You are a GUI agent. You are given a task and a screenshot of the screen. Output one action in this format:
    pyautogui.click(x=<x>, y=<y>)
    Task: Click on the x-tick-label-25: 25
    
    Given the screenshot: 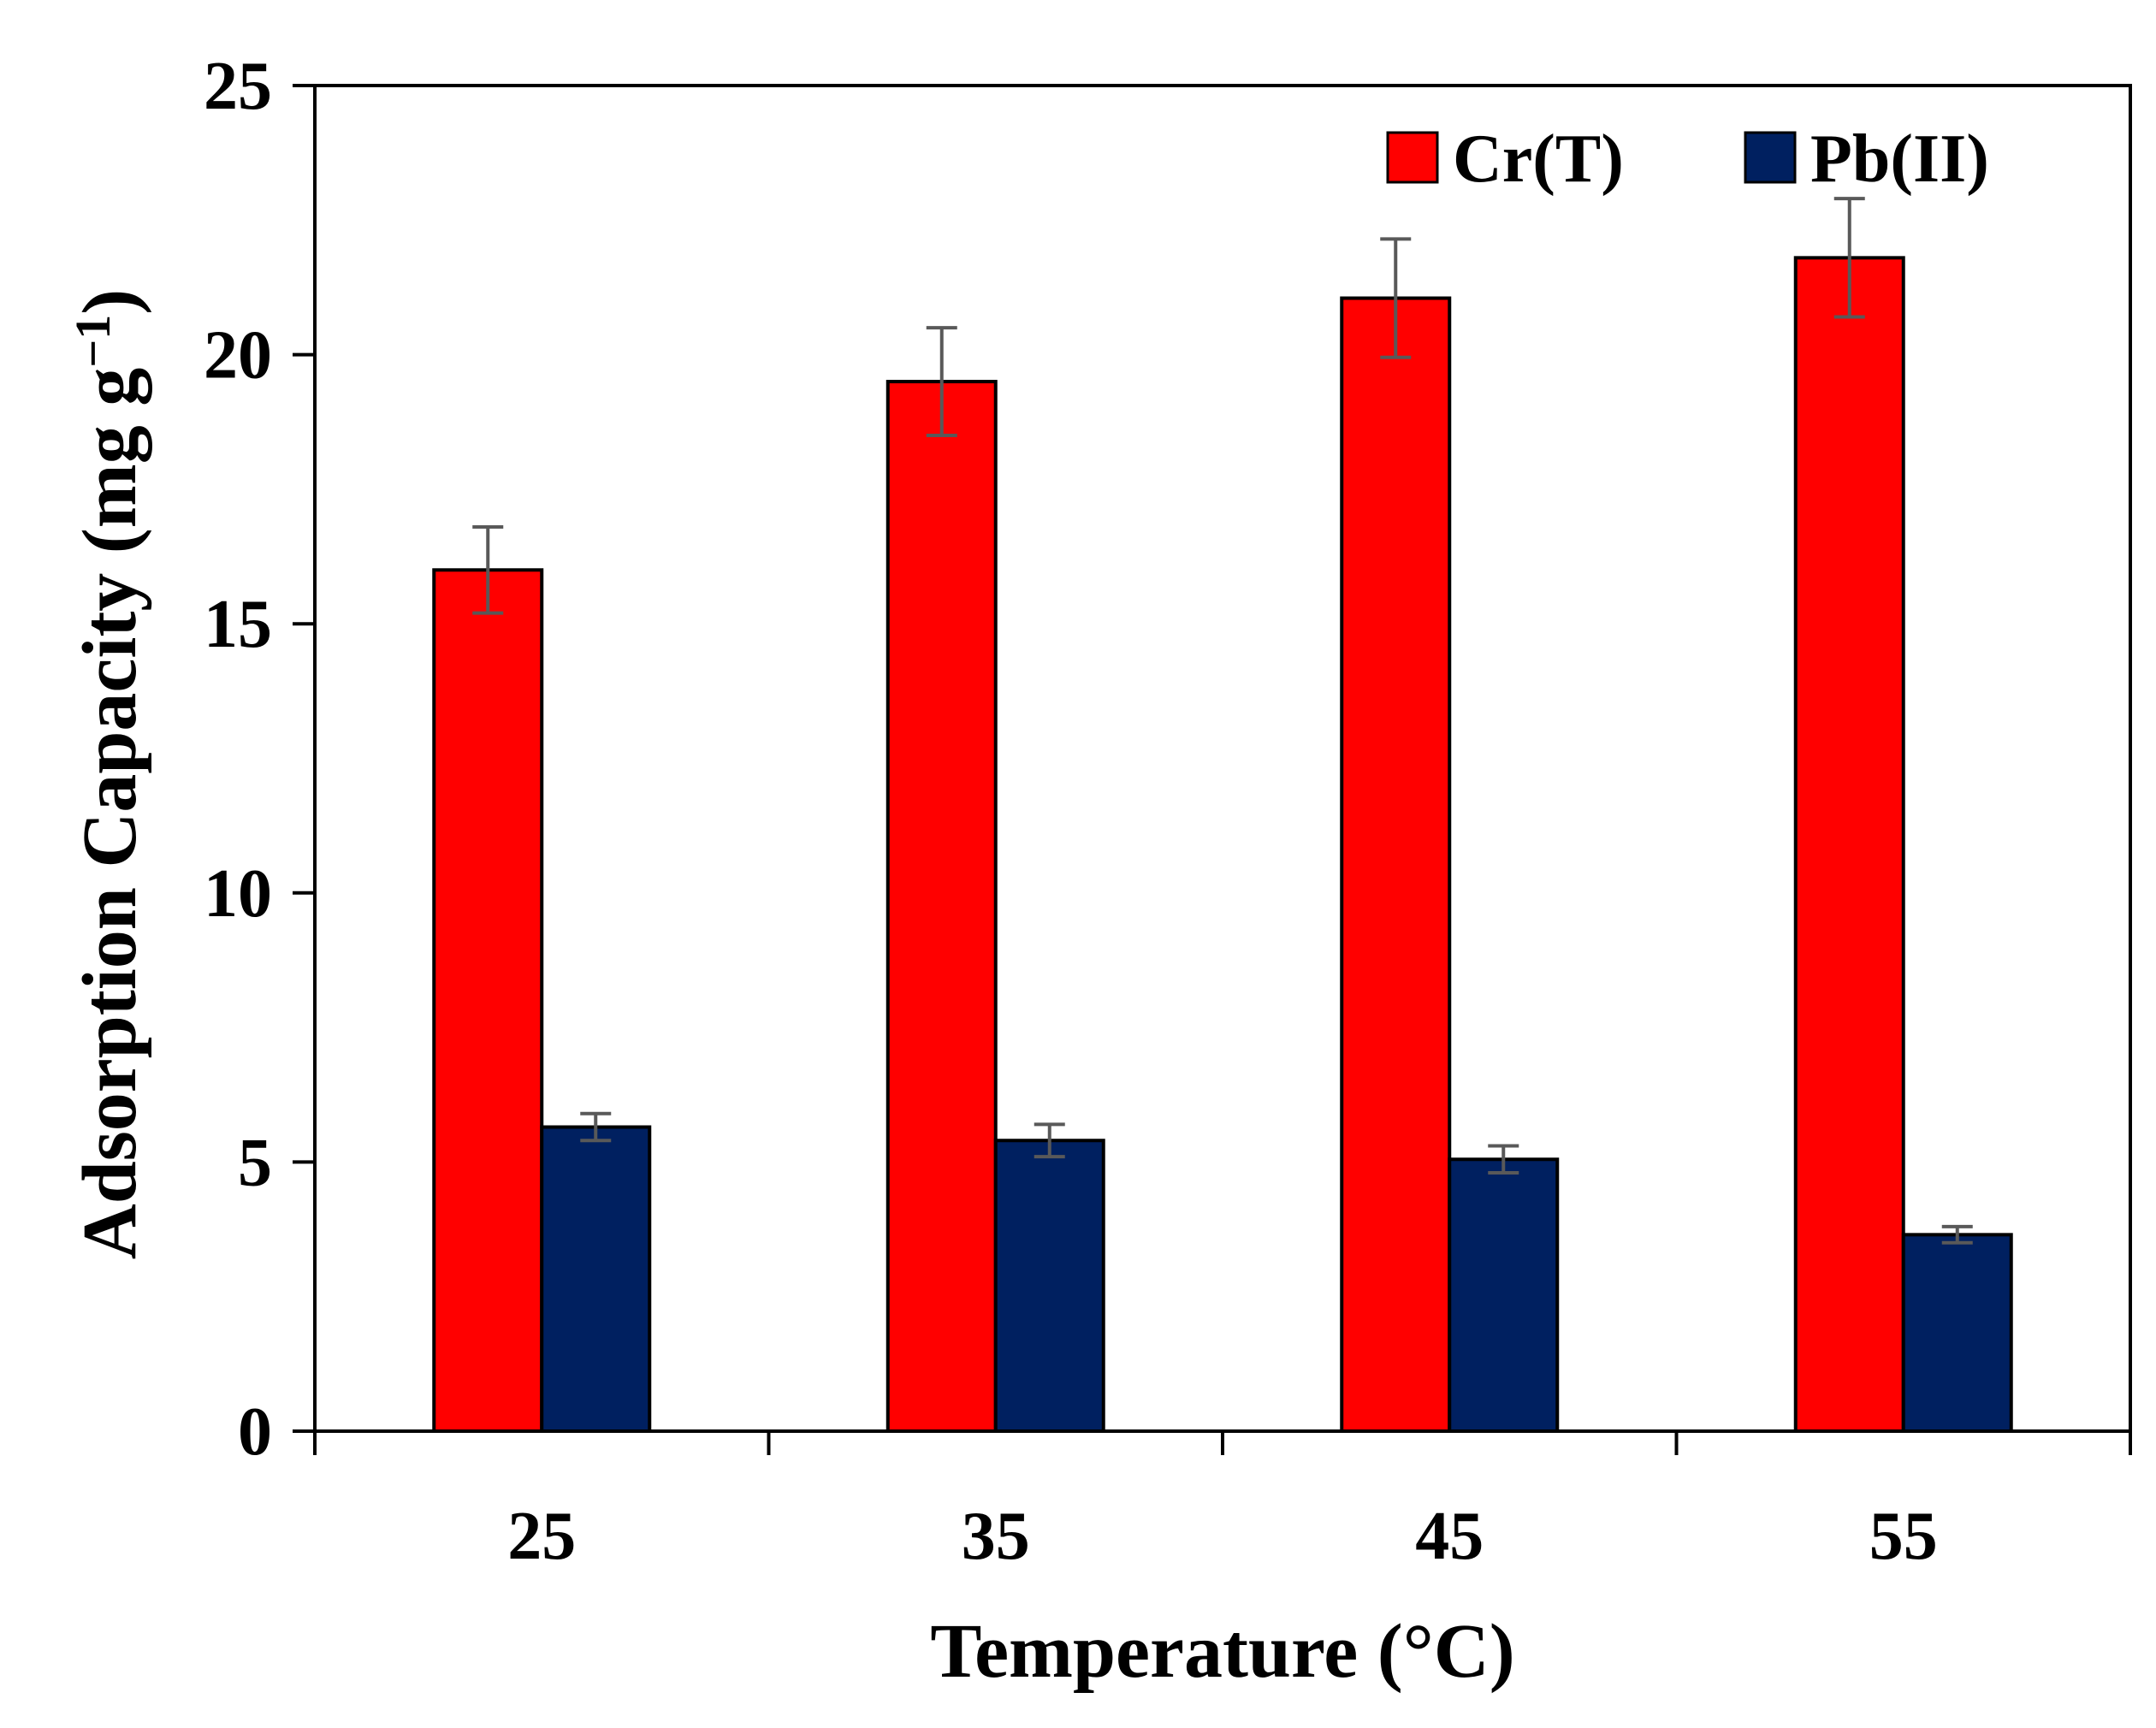 What is the action you would take?
    pyautogui.click(x=541, y=1536)
    